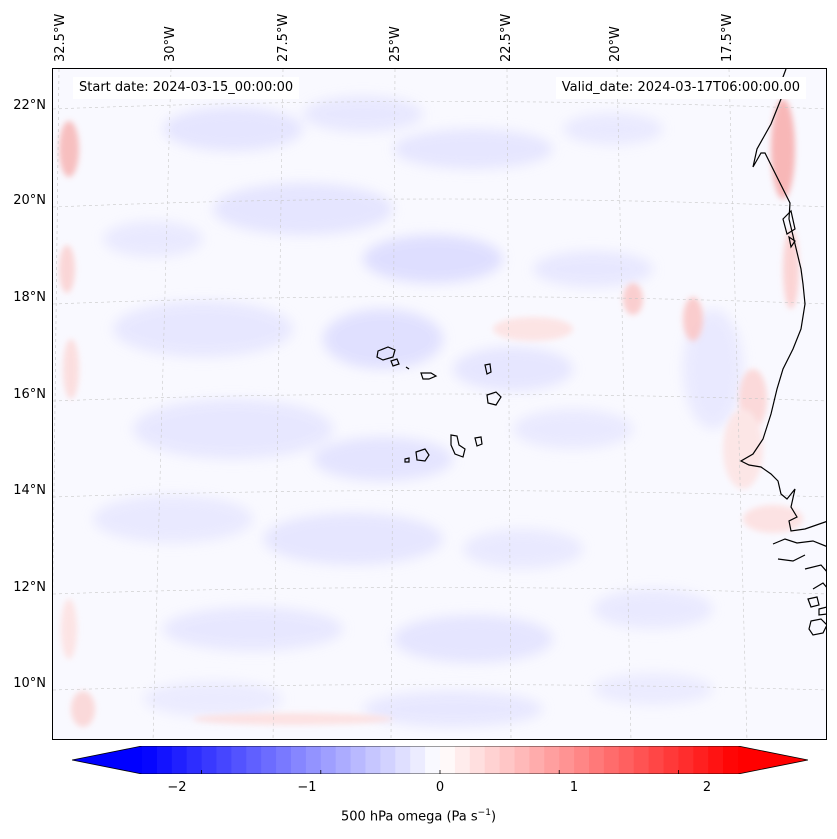 This screenshot has width=837, height=839. What do you see at coordinates (615, 44) in the screenshot?
I see `lon-label-20w: 20°W` at bounding box center [615, 44].